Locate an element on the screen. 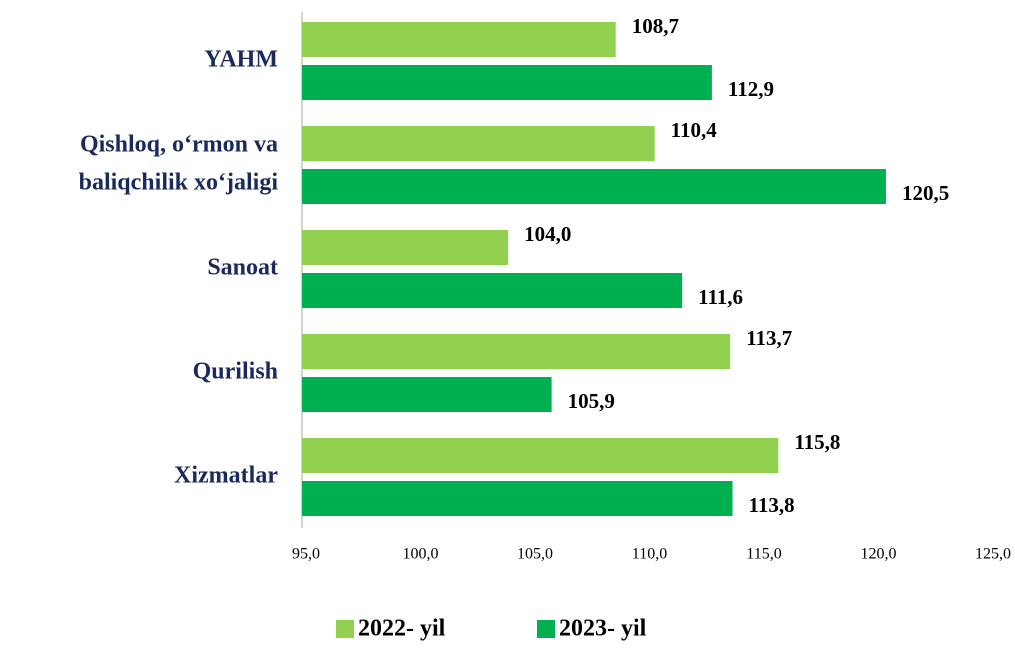 The width and height of the screenshot is (1015, 648). value-label: 104,0 is located at coordinates (547, 234).